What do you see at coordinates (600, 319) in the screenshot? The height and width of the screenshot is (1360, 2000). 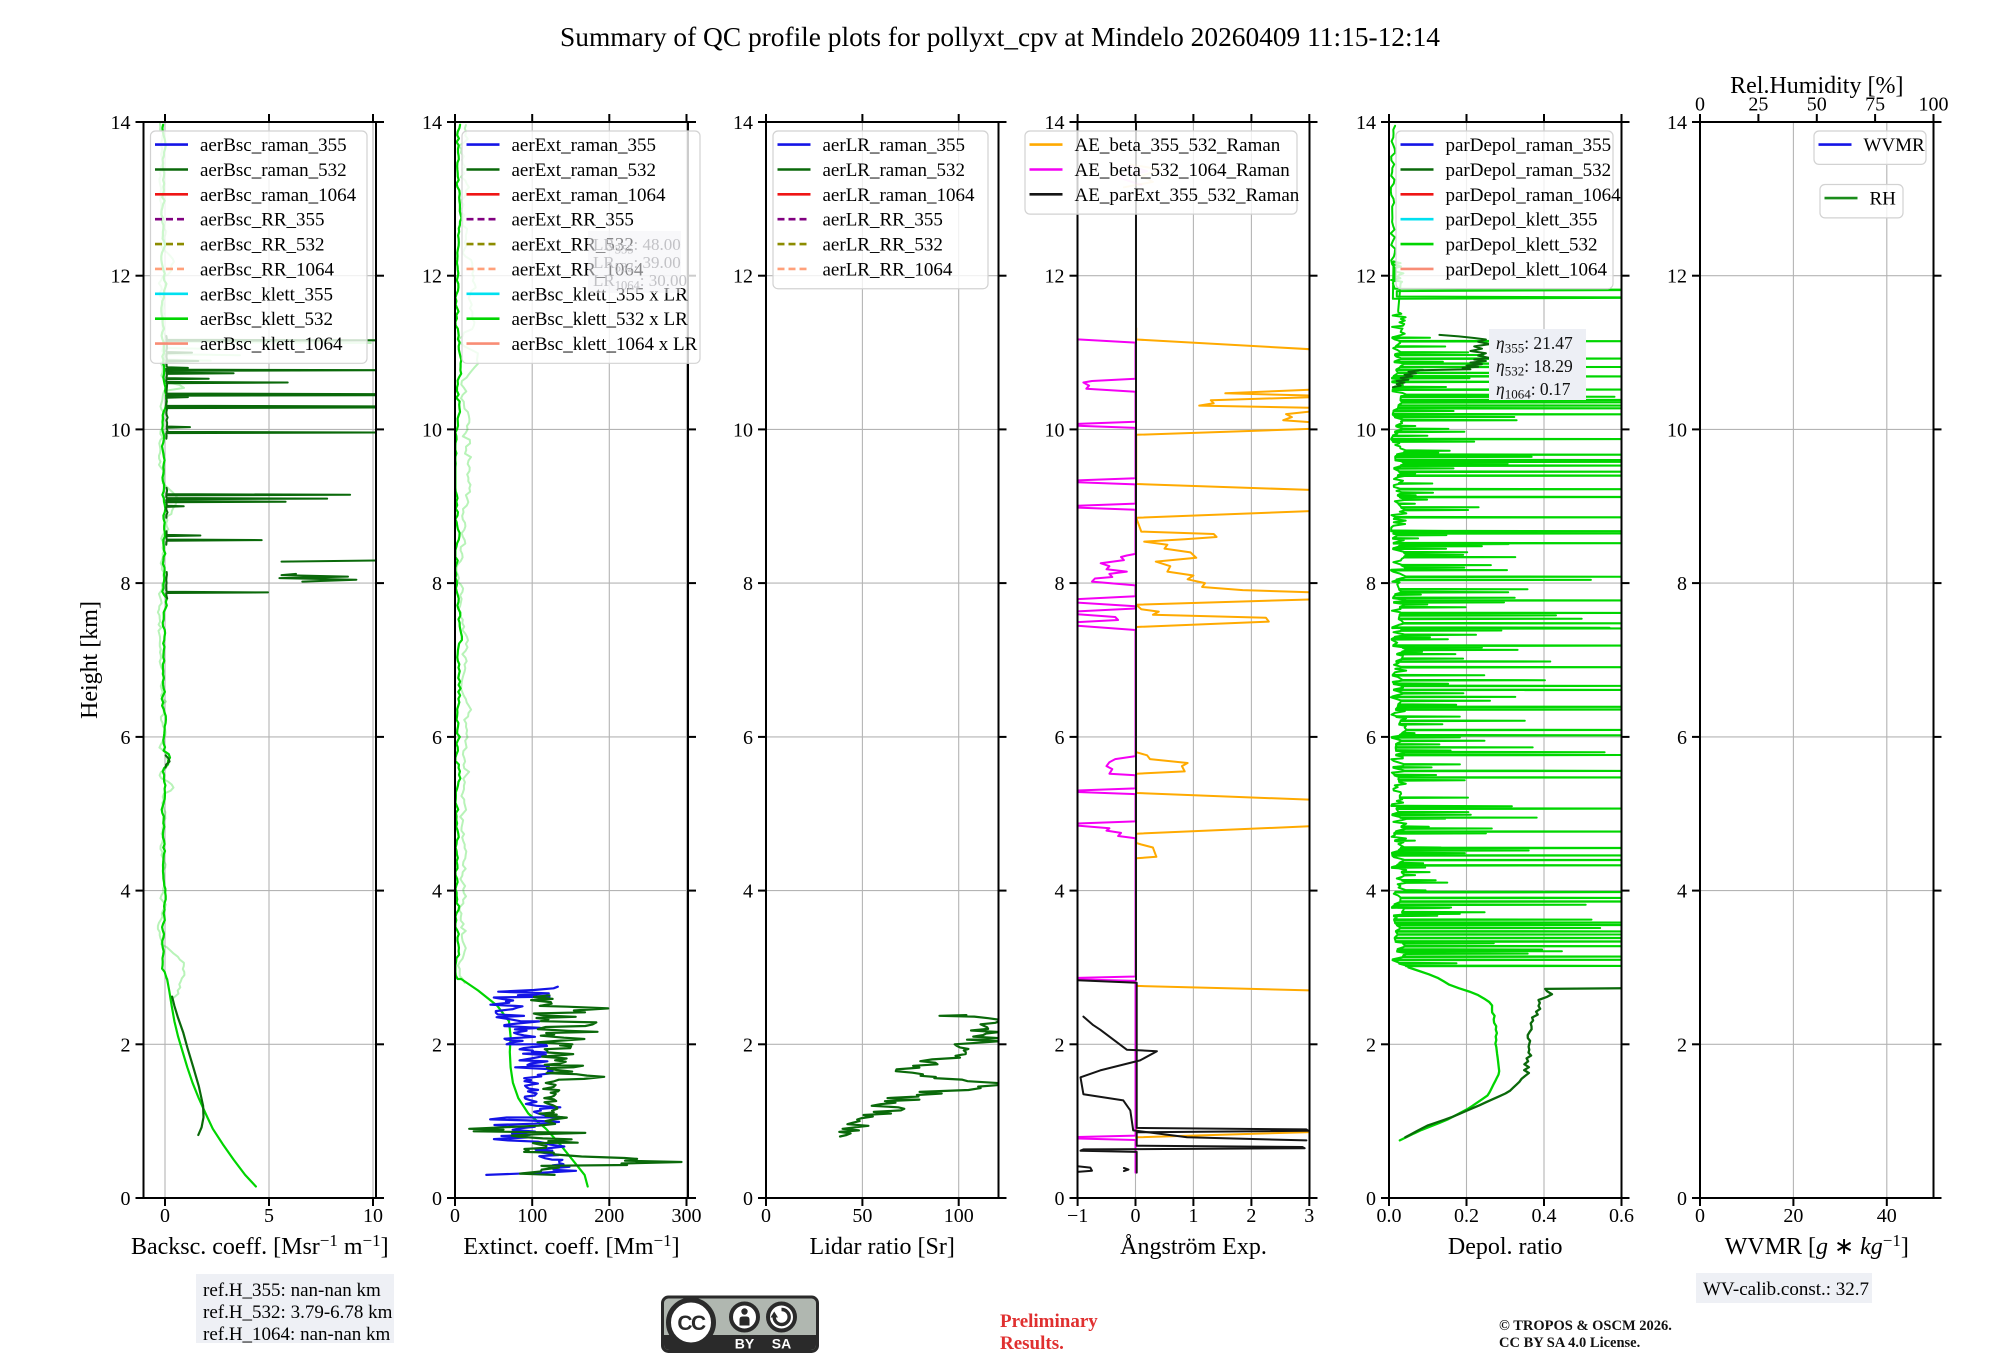 I see `svg-text: aerBsc_klett_532 x LR` at bounding box center [600, 319].